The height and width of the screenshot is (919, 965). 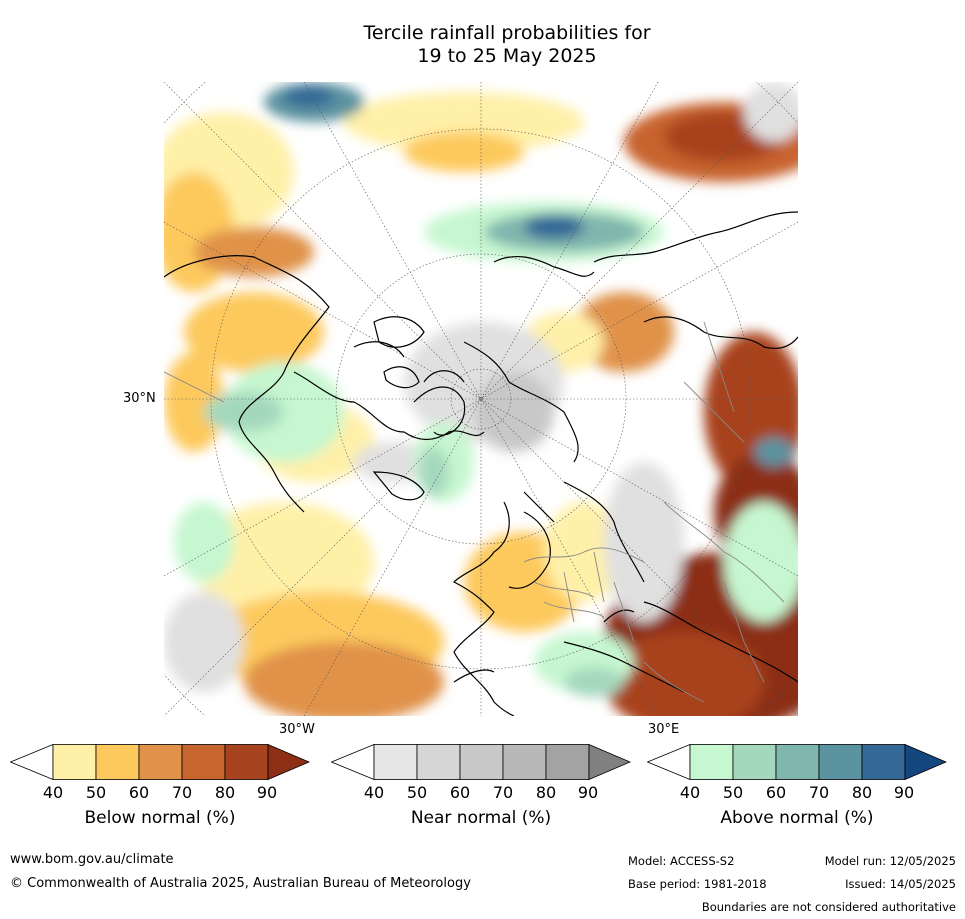 I want to click on title-line-1: Tercile rainfall probabilities for, so click(x=507, y=33).